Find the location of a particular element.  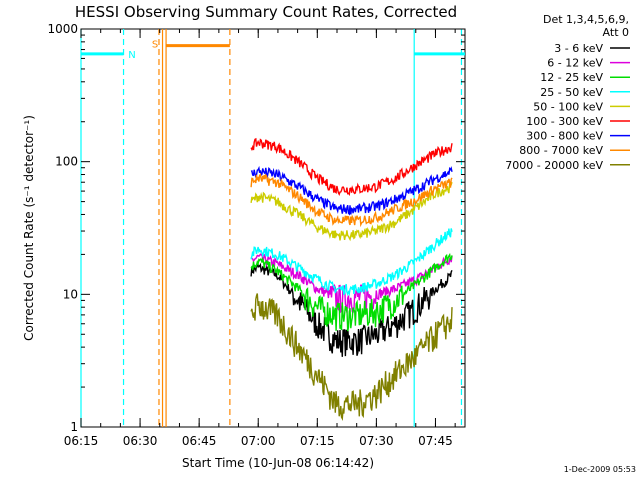

footer-date: 1-Dec-2009 05:53 is located at coordinates (600, 469).